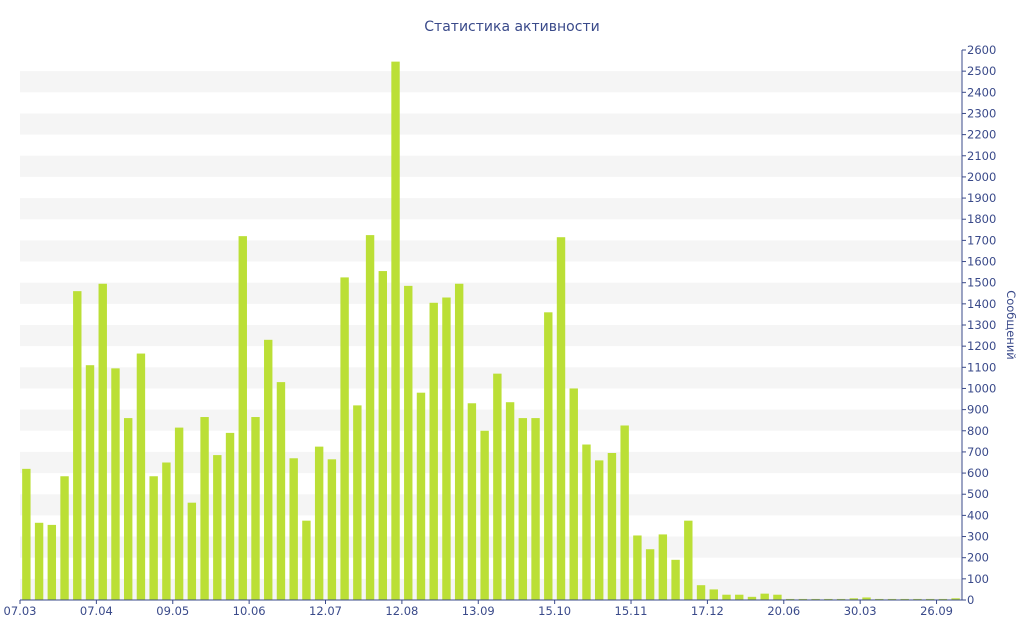 The image size is (1024, 640). I want to click on x-tick-label: 20.06, so click(783, 611).